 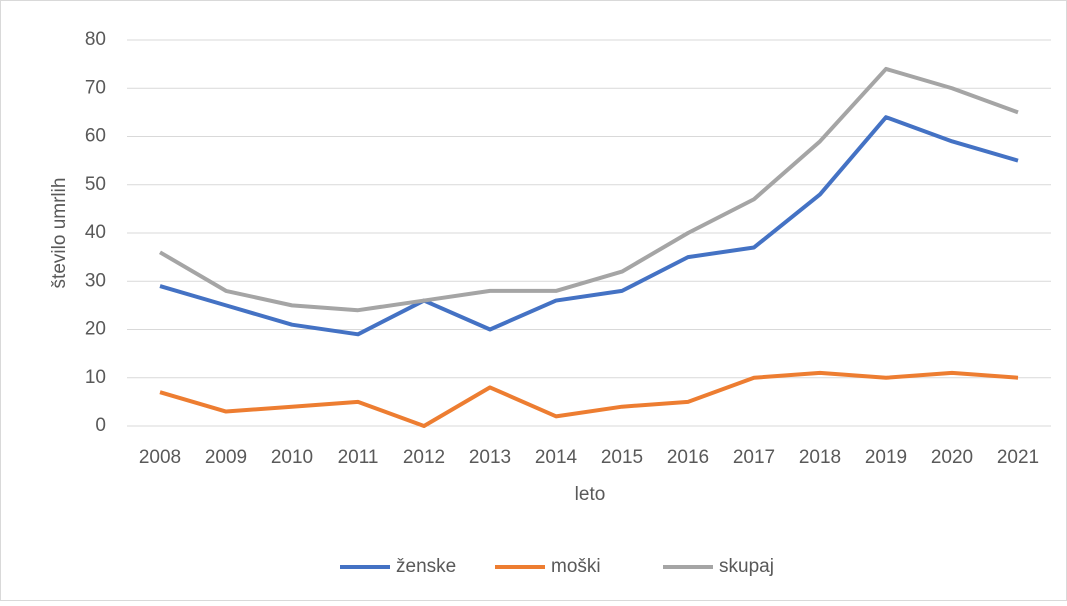 What do you see at coordinates (292, 457) in the screenshot?
I see `x-tick-label: 2010` at bounding box center [292, 457].